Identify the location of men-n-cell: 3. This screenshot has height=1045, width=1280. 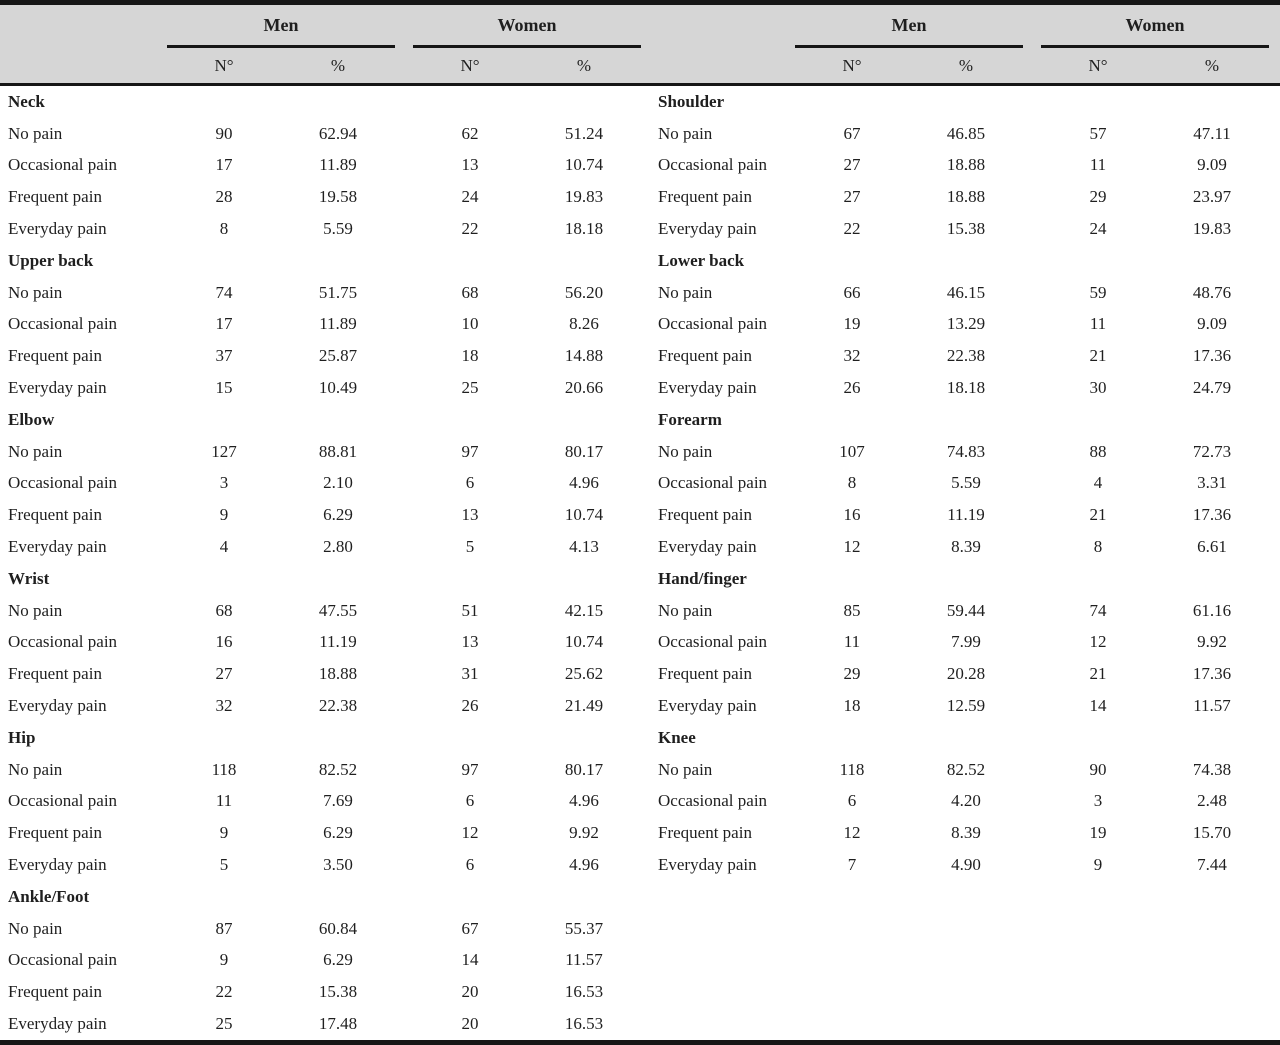
(224, 483).